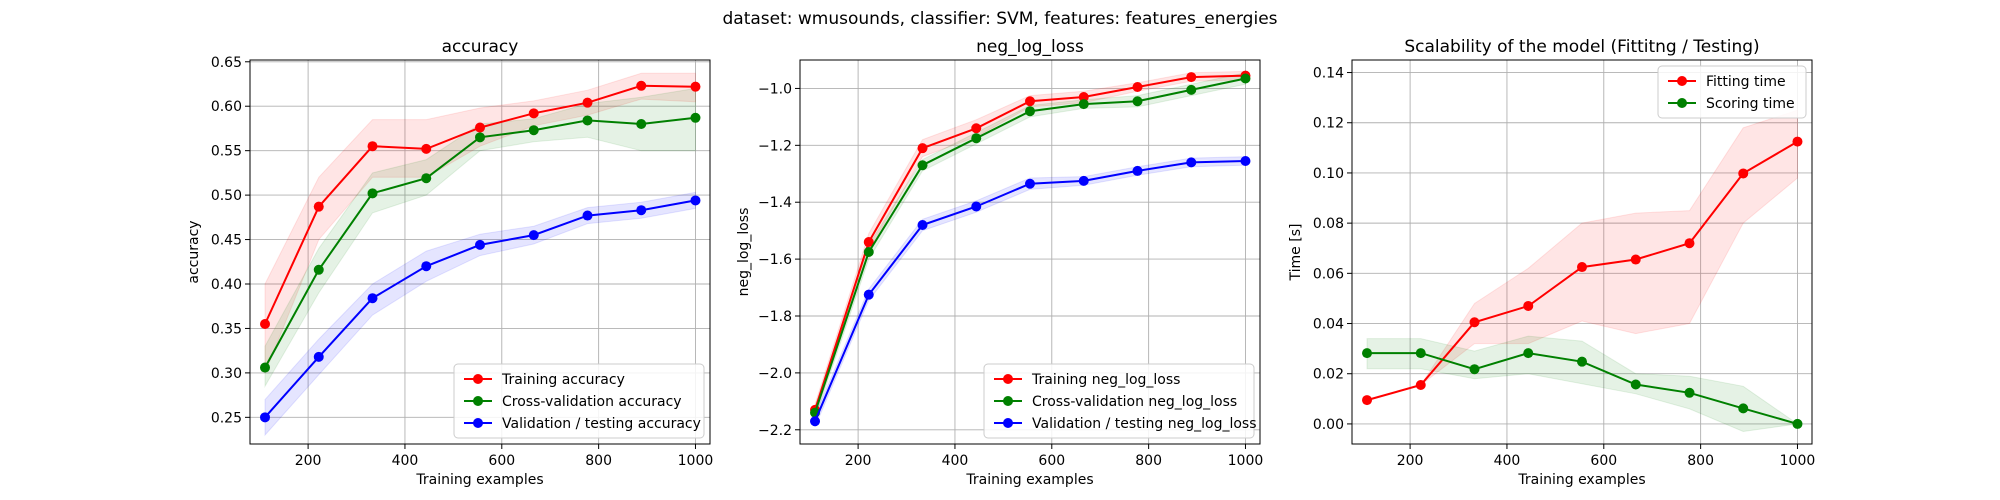  Describe the element at coordinates (1030, 47) in the screenshot. I see `chart-title: neg_log_loss` at that location.